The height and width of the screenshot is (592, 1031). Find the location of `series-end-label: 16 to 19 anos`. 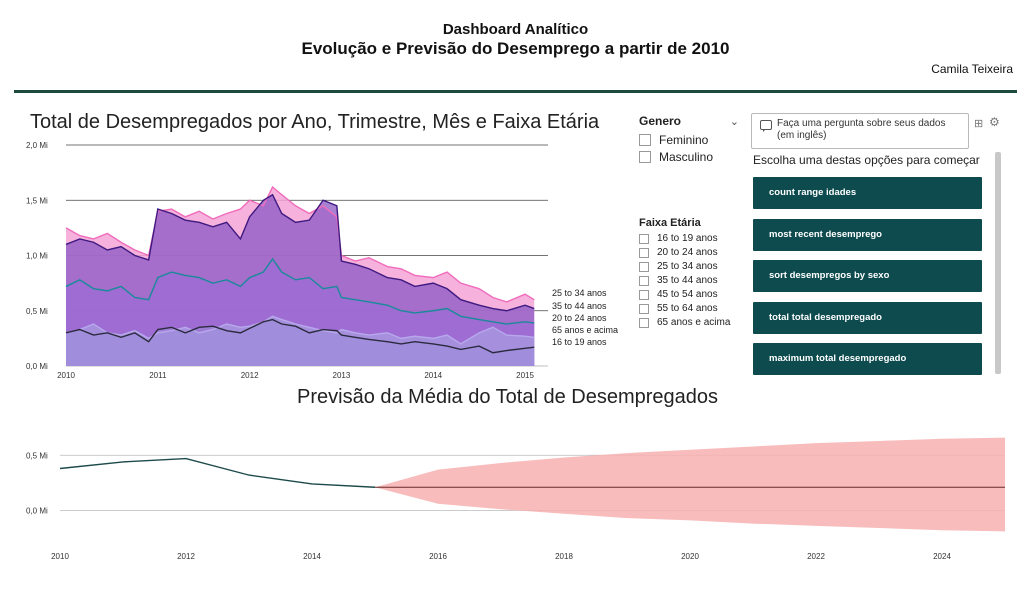

series-end-label: 16 to 19 anos is located at coordinates (579, 342).